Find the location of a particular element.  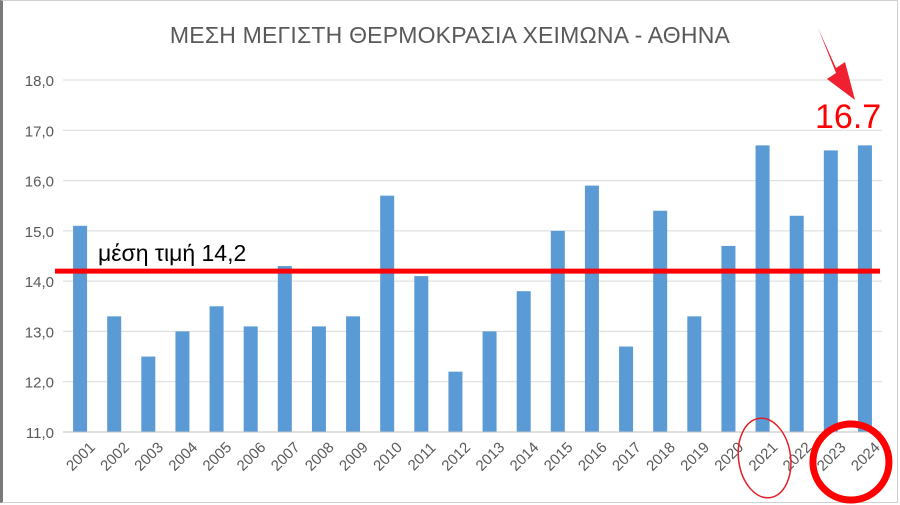

x-tick-label: 2019 is located at coordinates (695, 457).